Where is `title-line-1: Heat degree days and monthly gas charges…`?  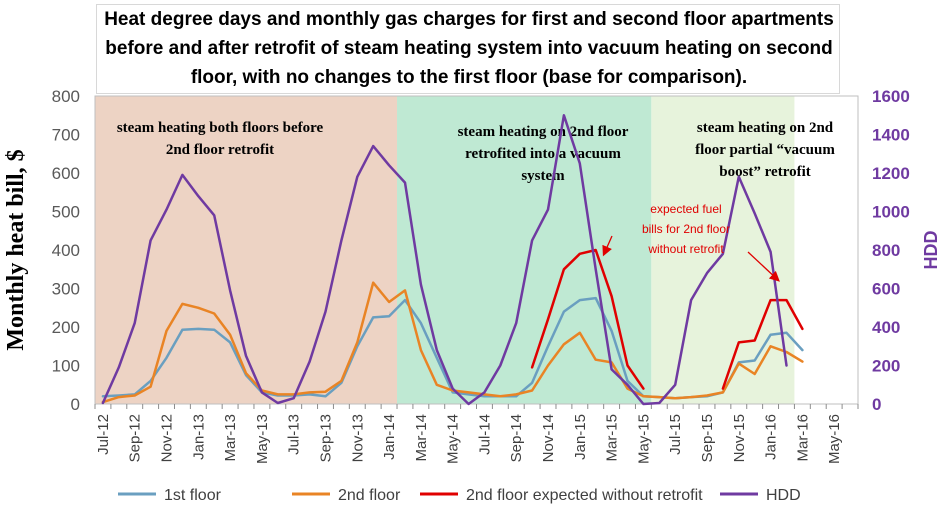
title-line-1: Heat degree days and monthly gas charges… is located at coordinates (469, 19).